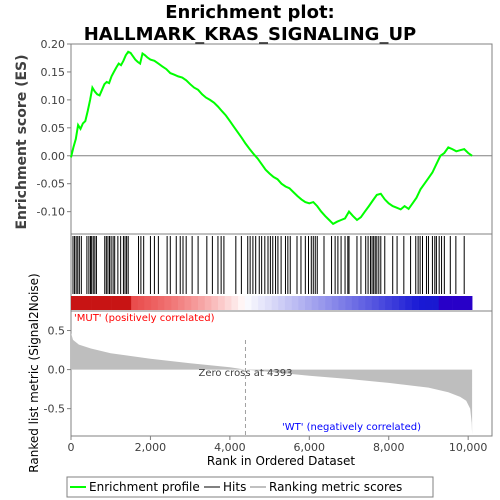  I want to click on chart-title-line2: HALLMARK_KRAS_SIGNALING_UP, so click(250, 34).